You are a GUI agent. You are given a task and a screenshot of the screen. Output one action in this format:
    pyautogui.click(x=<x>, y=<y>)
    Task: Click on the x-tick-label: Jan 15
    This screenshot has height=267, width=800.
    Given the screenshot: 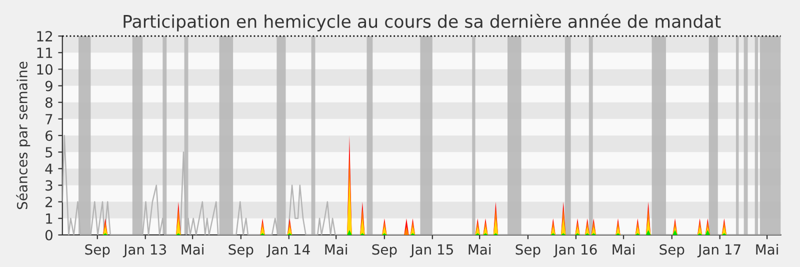 What is the action you would take?
    pyautogui.click(x=431, y=251)
    